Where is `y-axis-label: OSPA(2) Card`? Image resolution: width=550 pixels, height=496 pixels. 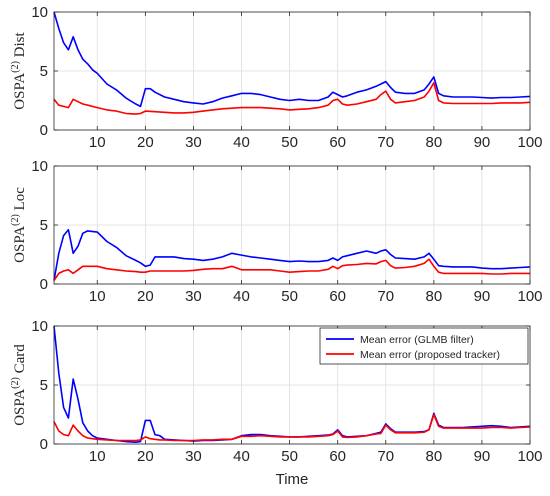 y-axis-label: OSPA(2) Card is located at coordinates (19, 385).